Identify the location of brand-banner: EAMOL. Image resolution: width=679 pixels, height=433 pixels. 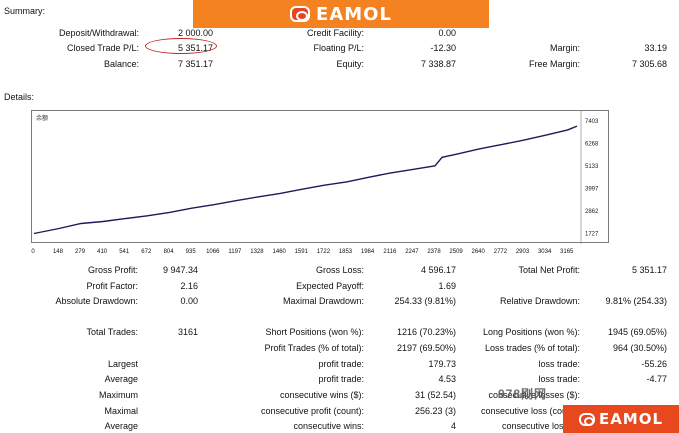
(341, 14).